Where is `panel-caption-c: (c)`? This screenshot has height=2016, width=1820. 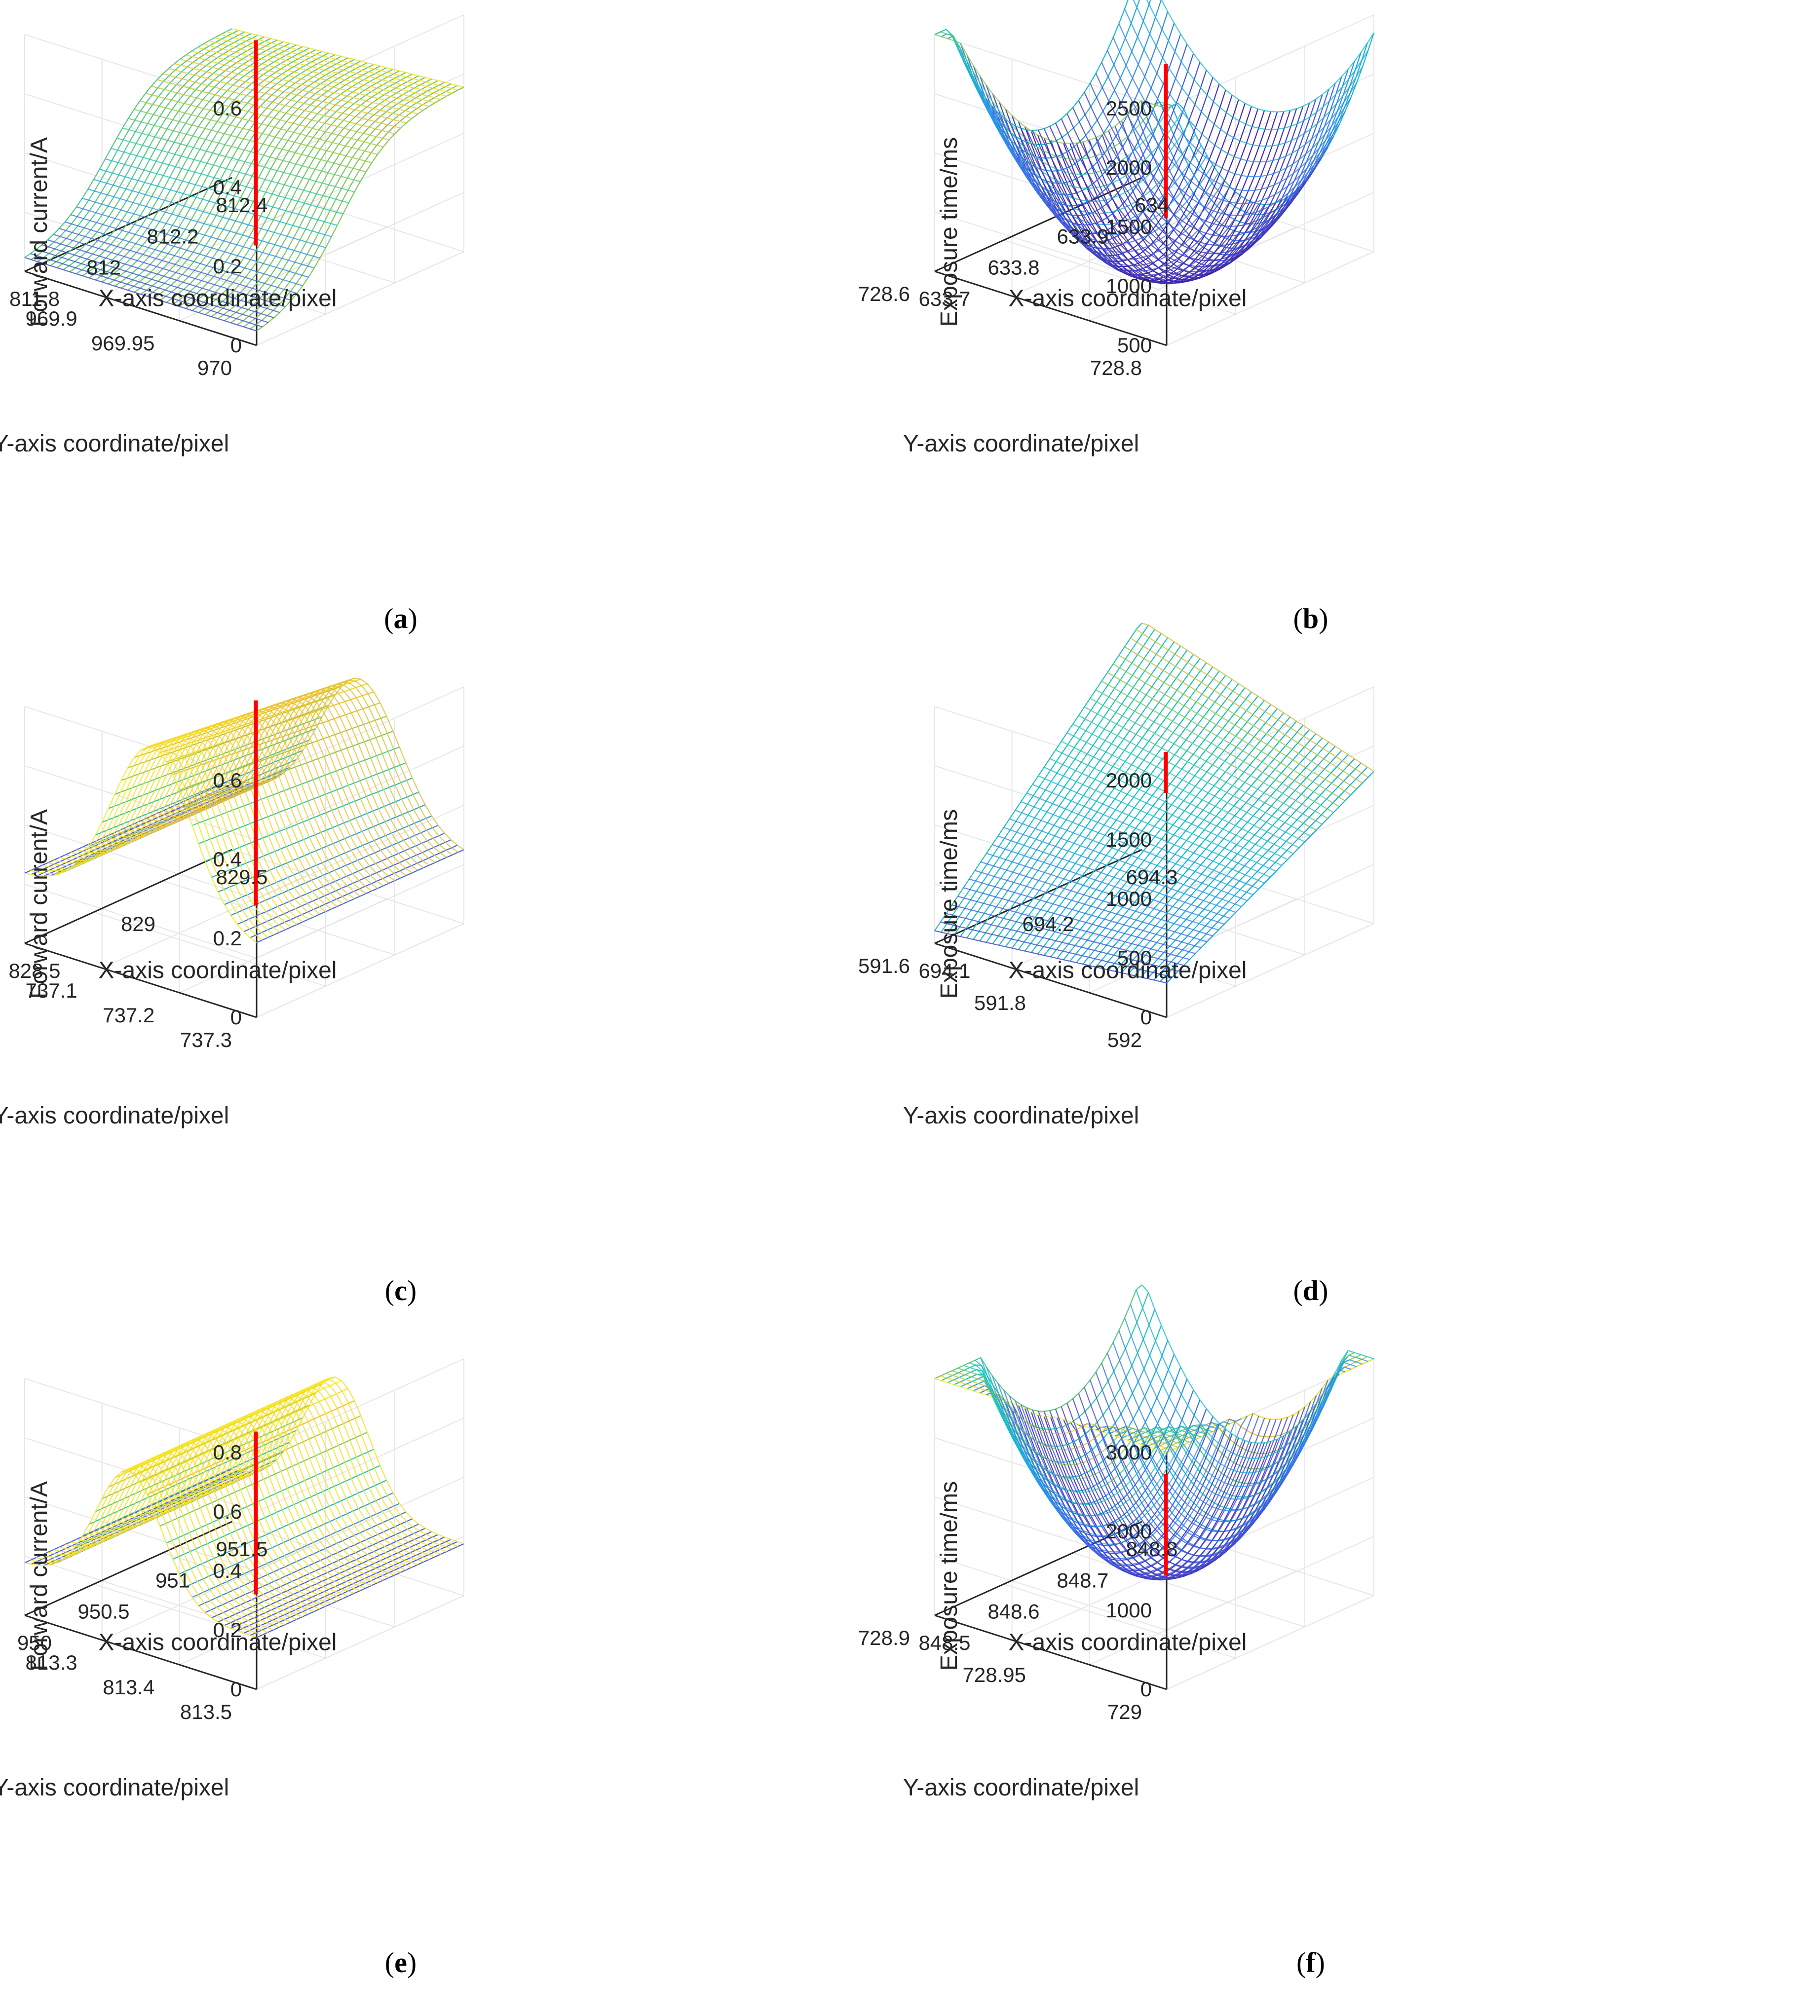 panel-caption-c: (c) is located at coordinates (400, 1291).